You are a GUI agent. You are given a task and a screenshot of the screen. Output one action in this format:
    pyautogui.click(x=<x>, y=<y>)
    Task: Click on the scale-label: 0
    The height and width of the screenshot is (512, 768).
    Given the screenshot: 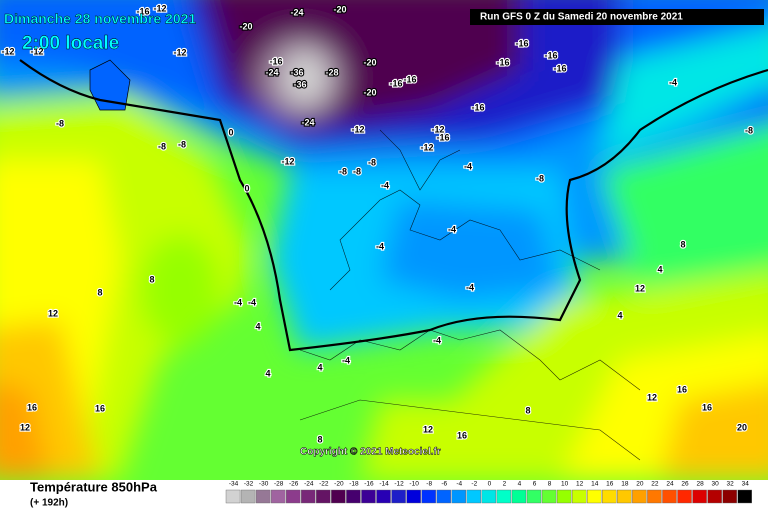 What is the action you would take?
    pyautogui.click(x=490, y=484)
    